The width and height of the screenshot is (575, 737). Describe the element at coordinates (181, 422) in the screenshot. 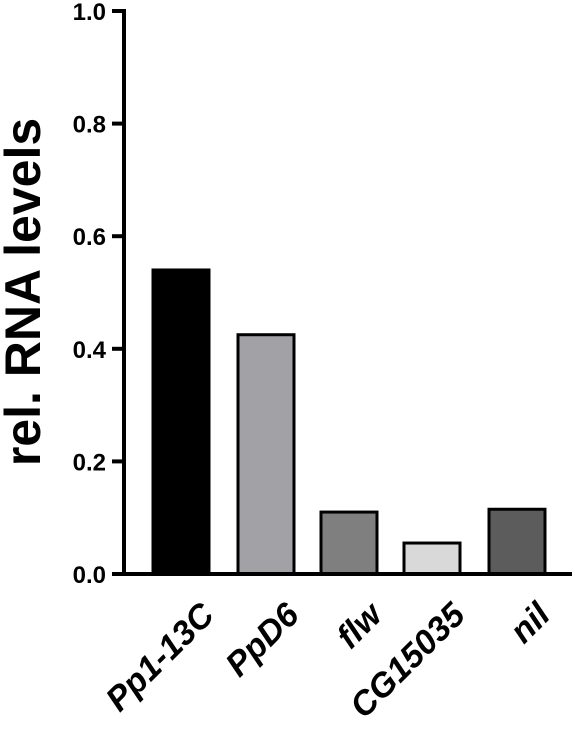

I see `bar-pp1-13c` at that location.